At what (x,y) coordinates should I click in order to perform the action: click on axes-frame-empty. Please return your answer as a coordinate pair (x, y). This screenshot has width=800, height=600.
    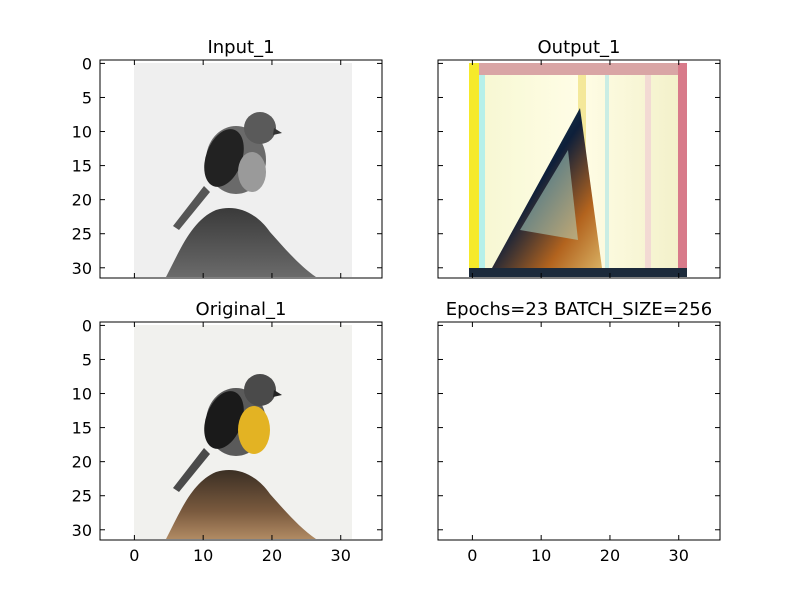
    Looking at the image, I should click on (579, 431).